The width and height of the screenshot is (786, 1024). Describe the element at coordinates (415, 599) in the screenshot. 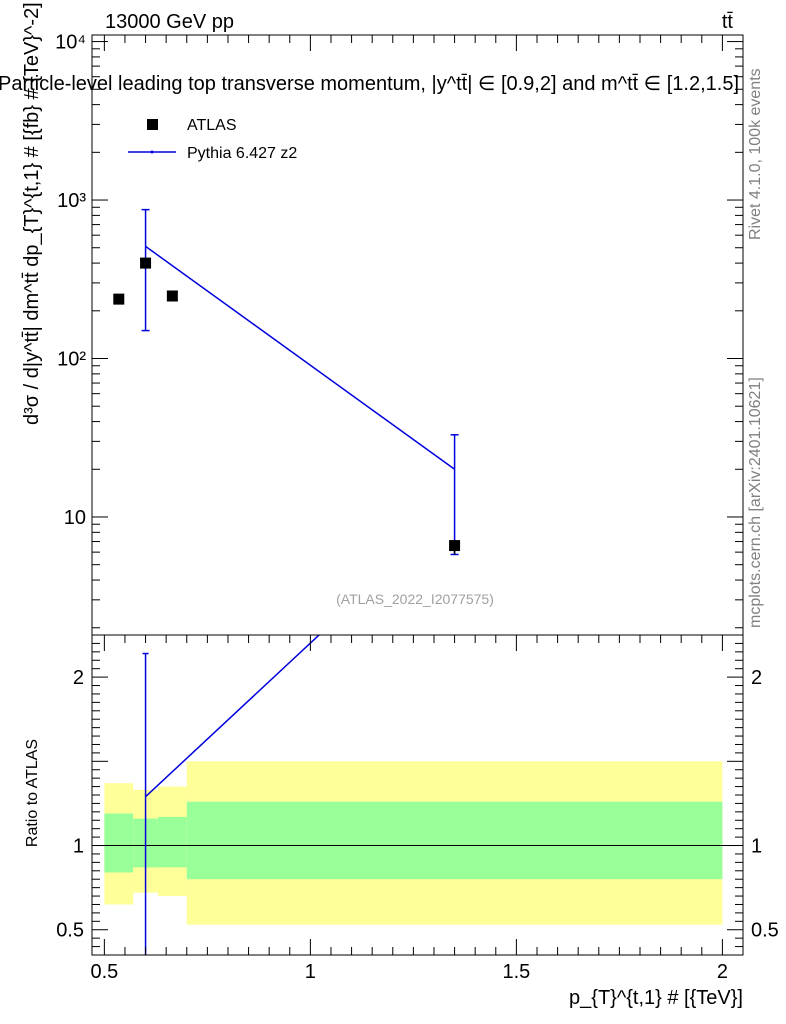

I see `analysis-watermark: (ATLAS_2022_I2077575)` at that location.